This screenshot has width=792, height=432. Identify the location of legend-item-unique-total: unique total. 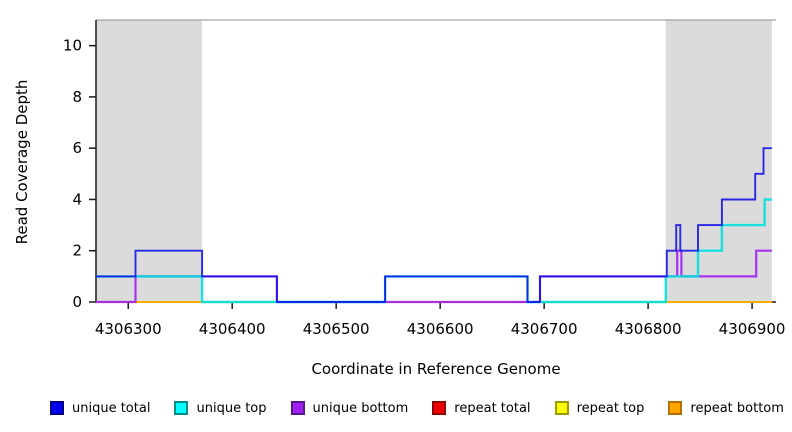
(100, 408).